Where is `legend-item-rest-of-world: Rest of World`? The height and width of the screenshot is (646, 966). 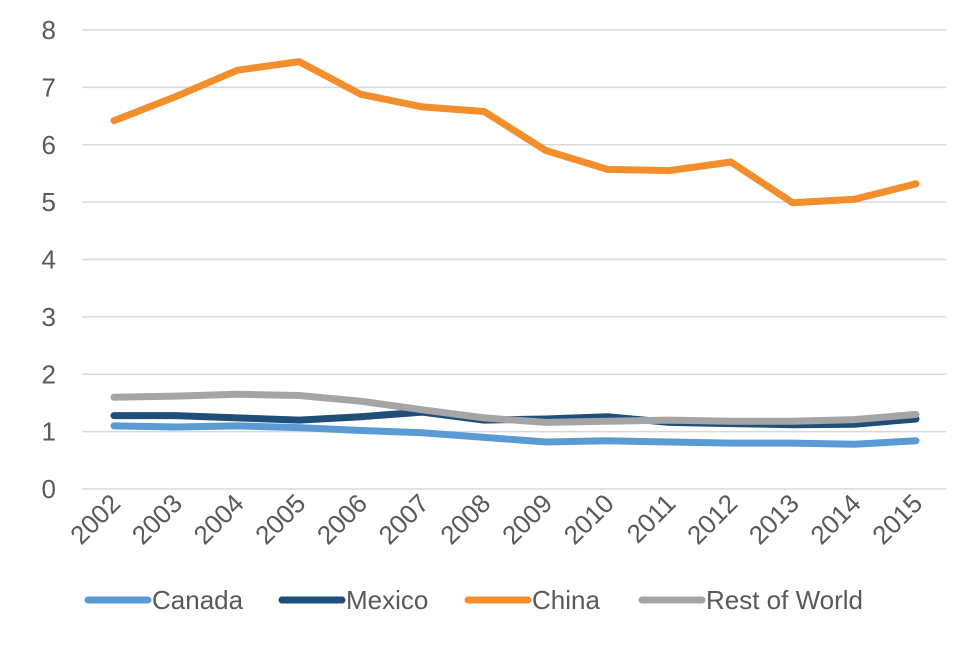
legend-item-rest-of-world: Rest of World is located at coordinates (750, 600).